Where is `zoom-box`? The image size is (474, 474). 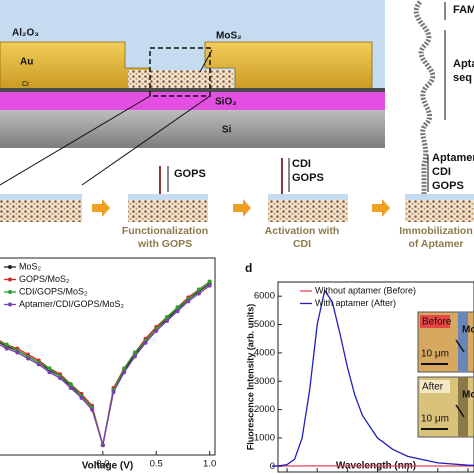
zoom-box is located at coordinates (180, 72).